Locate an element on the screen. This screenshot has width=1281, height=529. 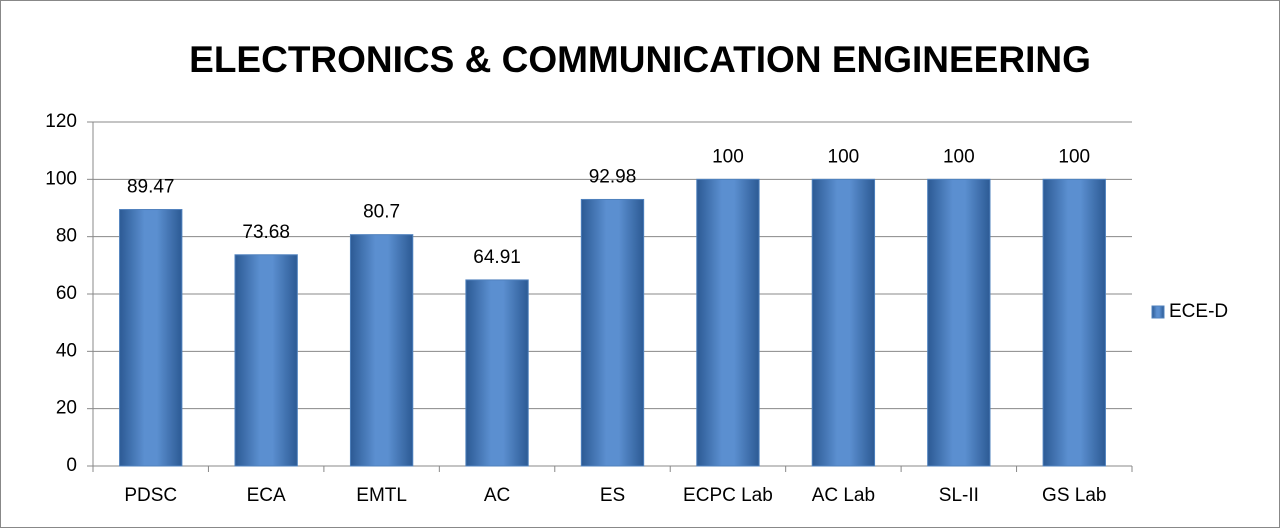
x-tick-label: EMTL is located at coordinates (381, 495).